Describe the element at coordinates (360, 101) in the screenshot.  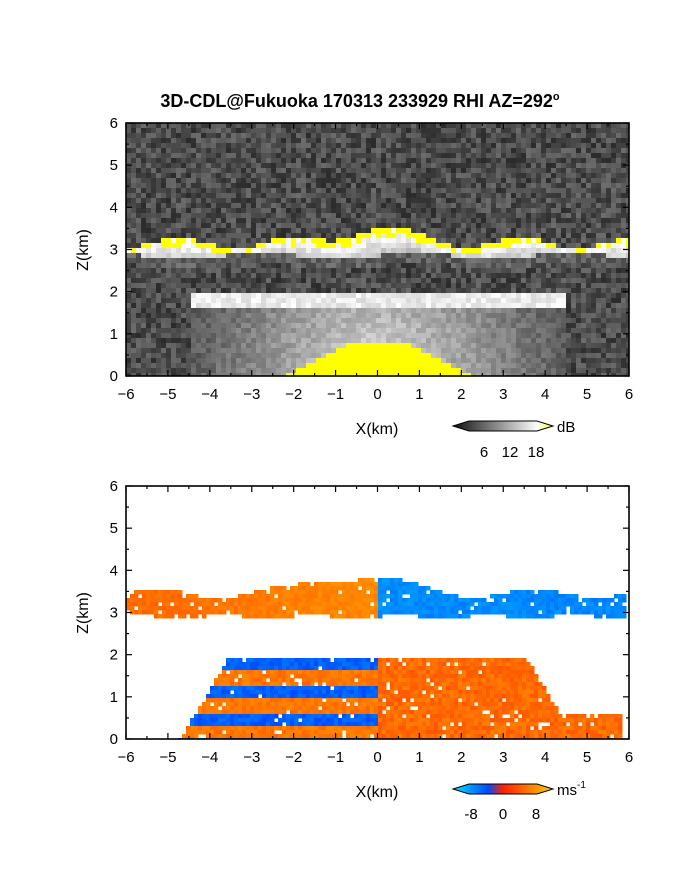
I see `figure-title: 3D-CDL@Fukuoka 170313 233929 RHI AZ=292o` at that location.